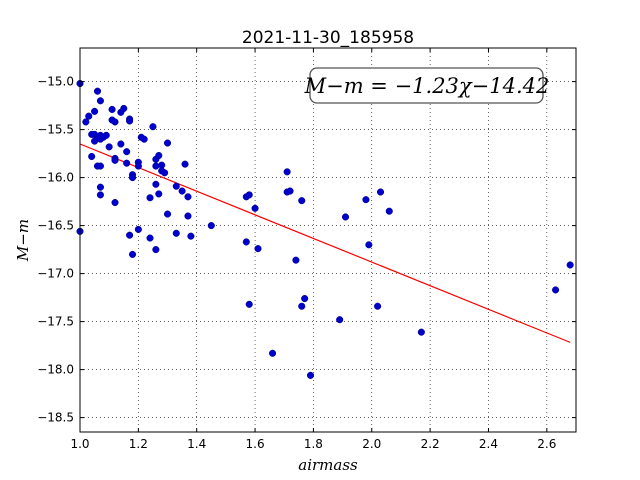 This screenshot has height=480, width=640. What do you see at coordinates (328, 38) in the screenshot?
I see `chart-title: 2021-11-30_185958` at bounding box center [328, 38].